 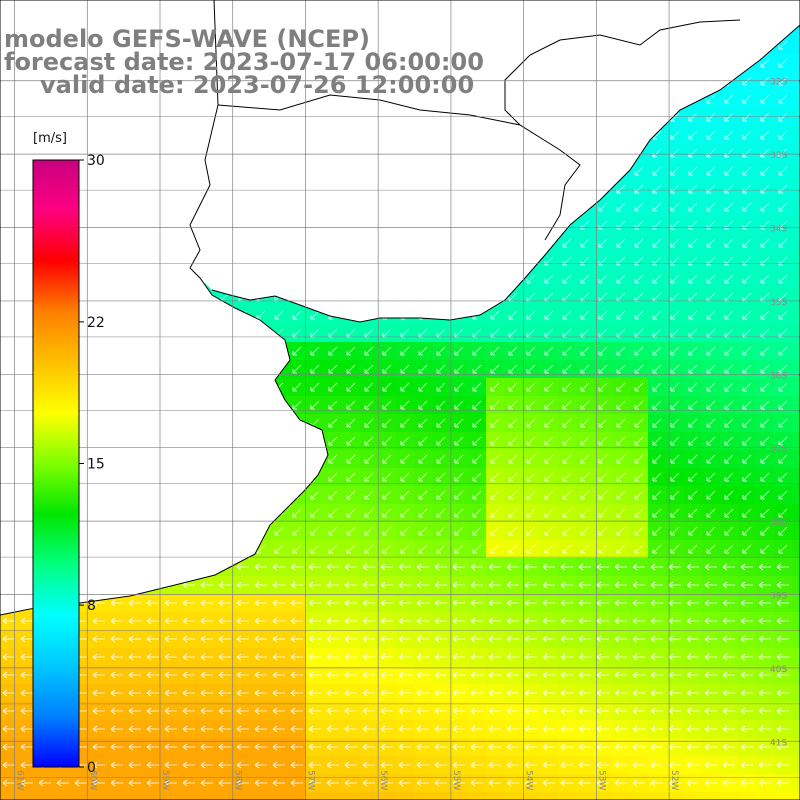 What do you see at coordinates (238, 780) in the screenshot?
I see `longitude-label: 58W` at bounding box center [238, 780].